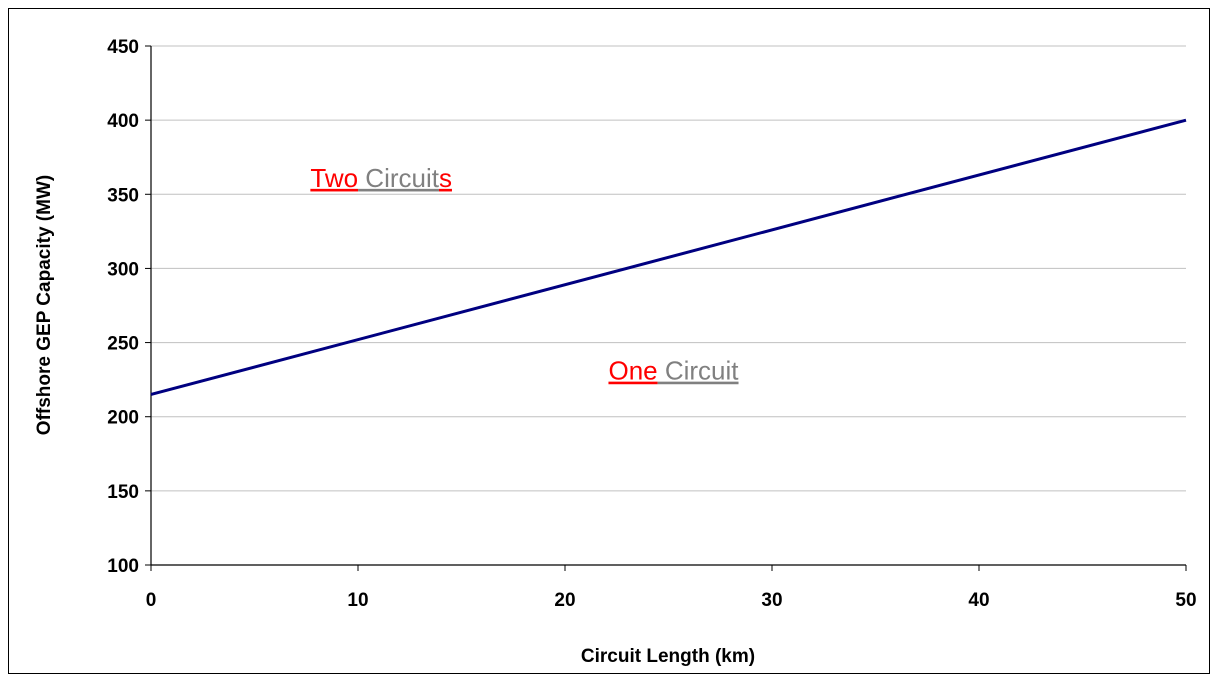 Image resolution: width=1216 pixels, height=679 pixels. What do you see at coordinates (123, 418) in the screenshot?
I see `y-tick-label: 200` at bounding box center [123, 418].